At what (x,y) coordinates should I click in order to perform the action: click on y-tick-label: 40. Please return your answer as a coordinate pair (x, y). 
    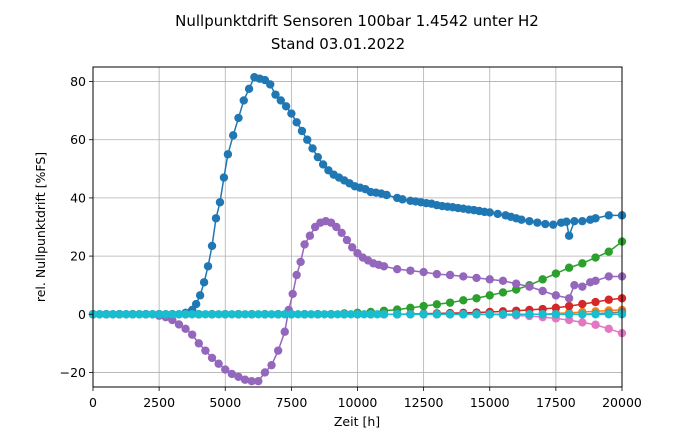
    Looking at the image, I should click on (78, 197).